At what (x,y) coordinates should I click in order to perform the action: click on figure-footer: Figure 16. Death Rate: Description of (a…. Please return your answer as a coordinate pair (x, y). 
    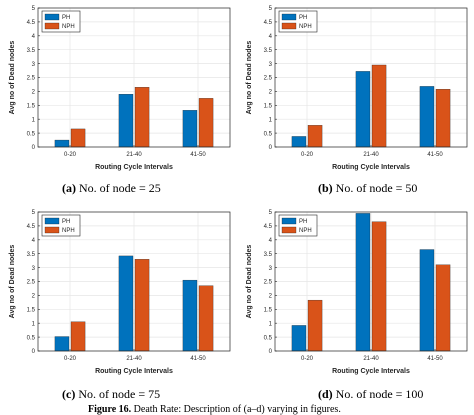
    Looking at the image, I should click on (214, 409).